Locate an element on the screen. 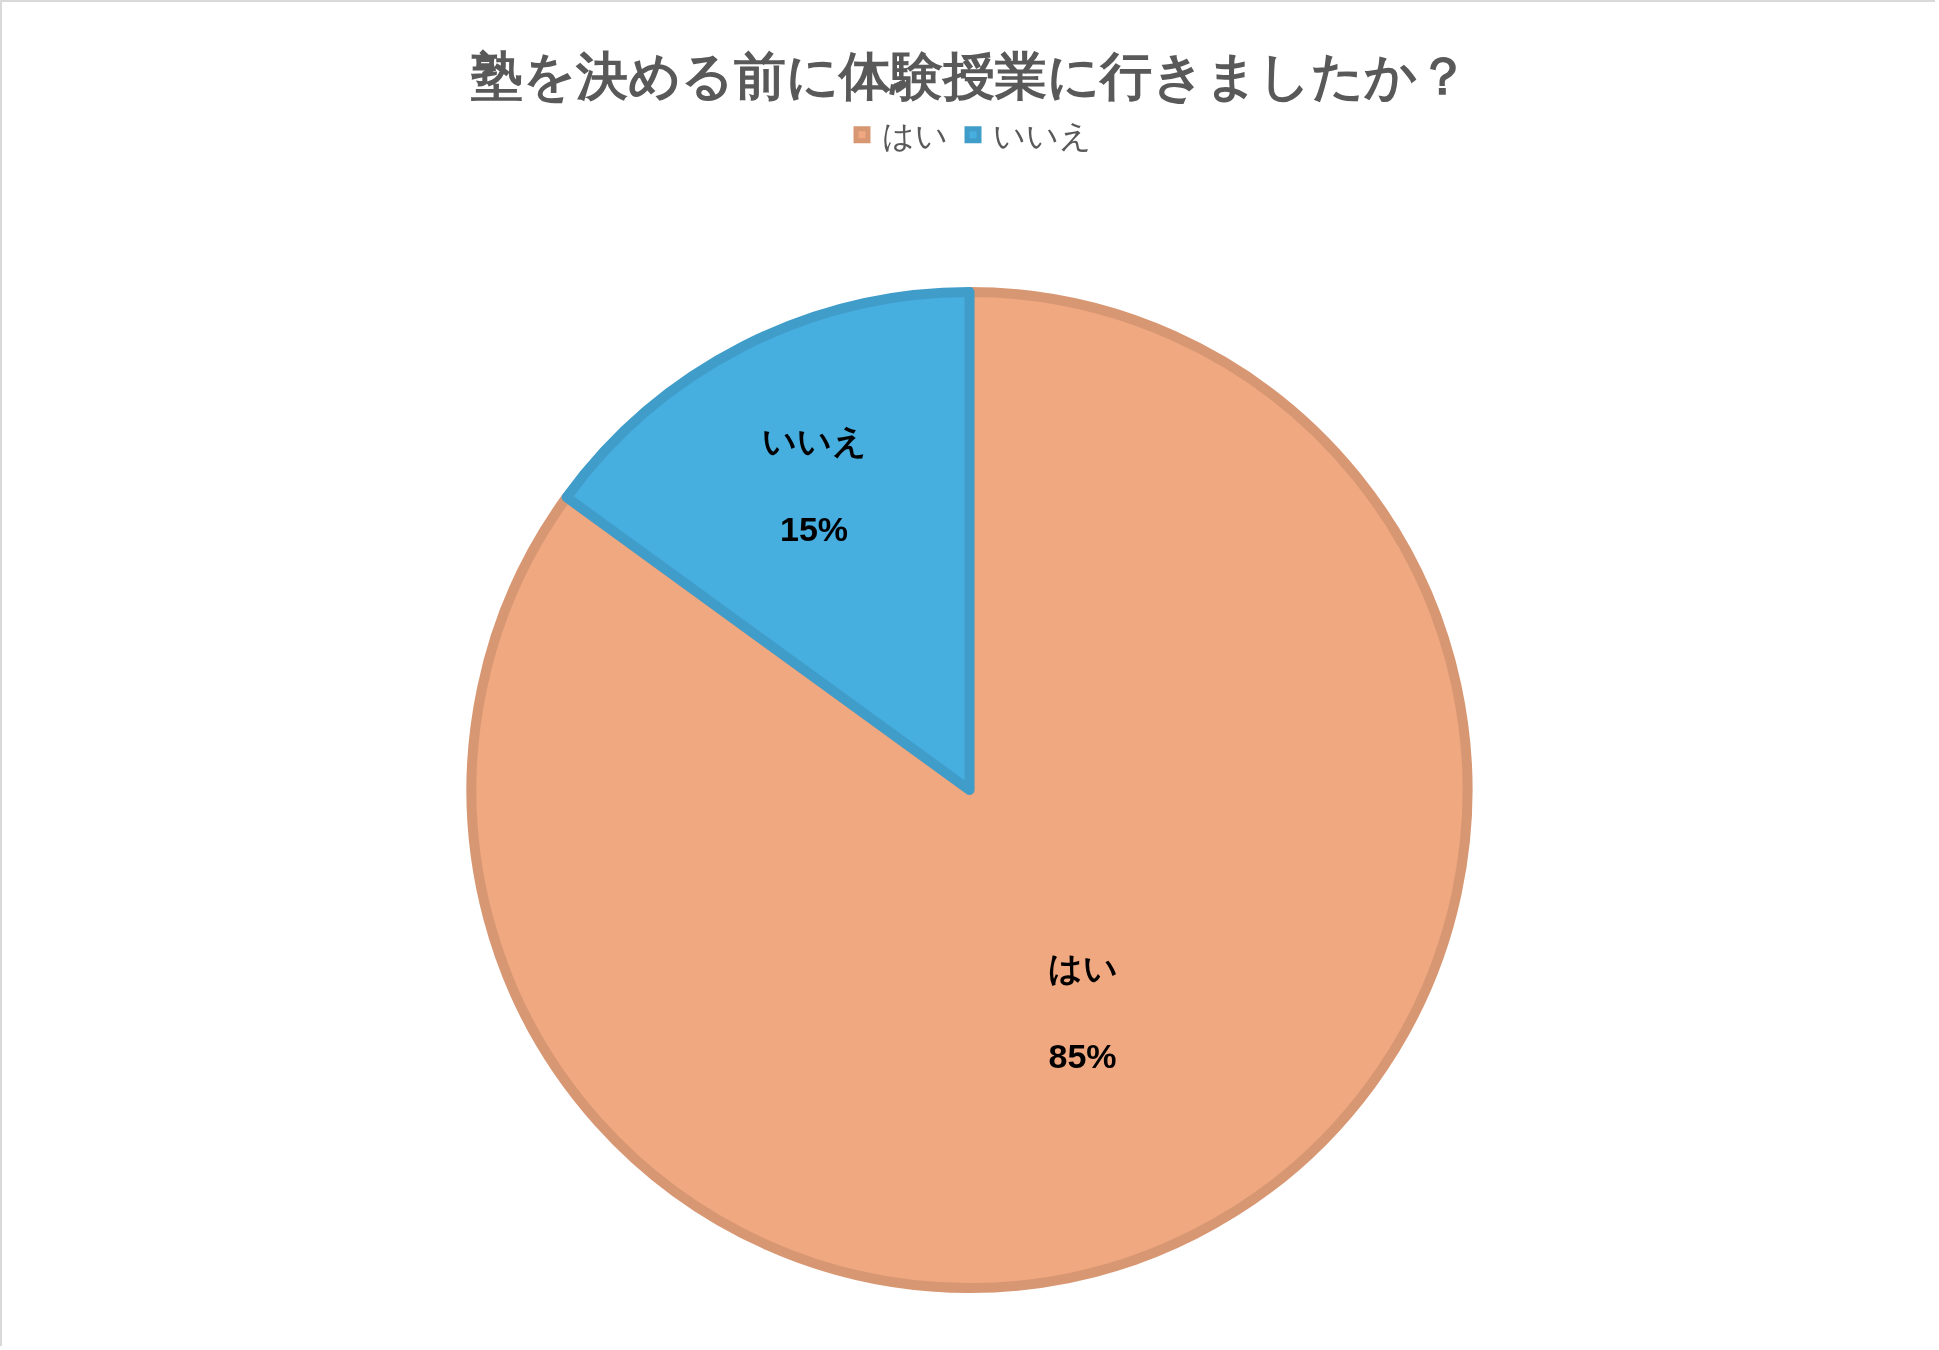 This screenshot has width=1939, height=1350. chart-title: 塾を決める前に体験授業に行きましたか？ is located at coordinates (969, 76).